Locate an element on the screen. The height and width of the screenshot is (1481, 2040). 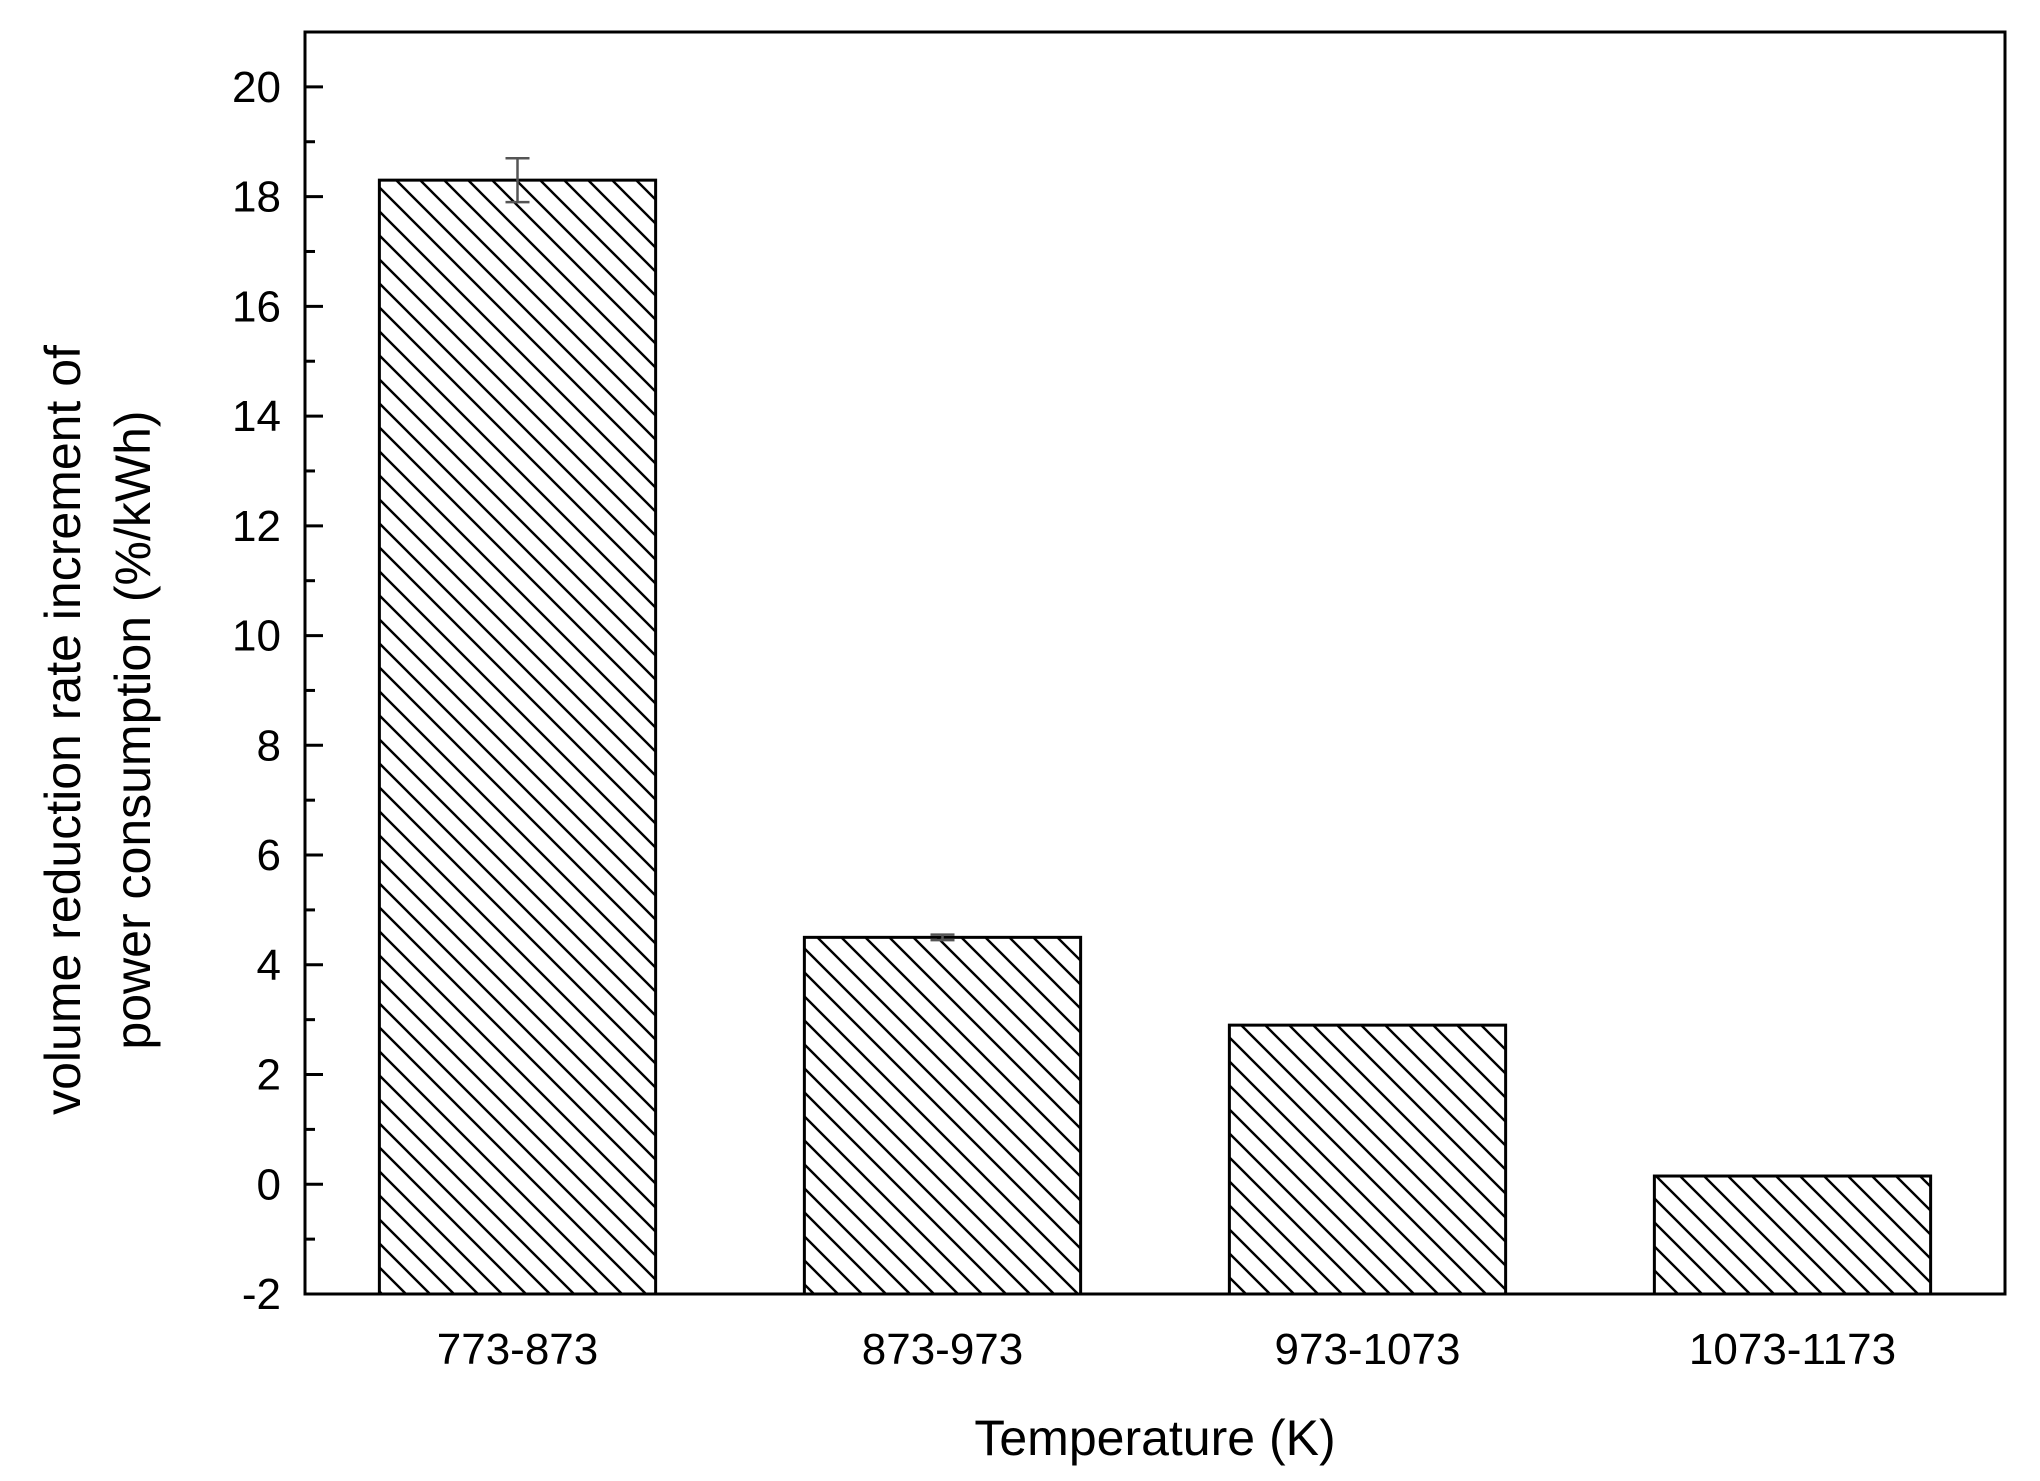
error-bars-layer is located at coordinates (730, 549).